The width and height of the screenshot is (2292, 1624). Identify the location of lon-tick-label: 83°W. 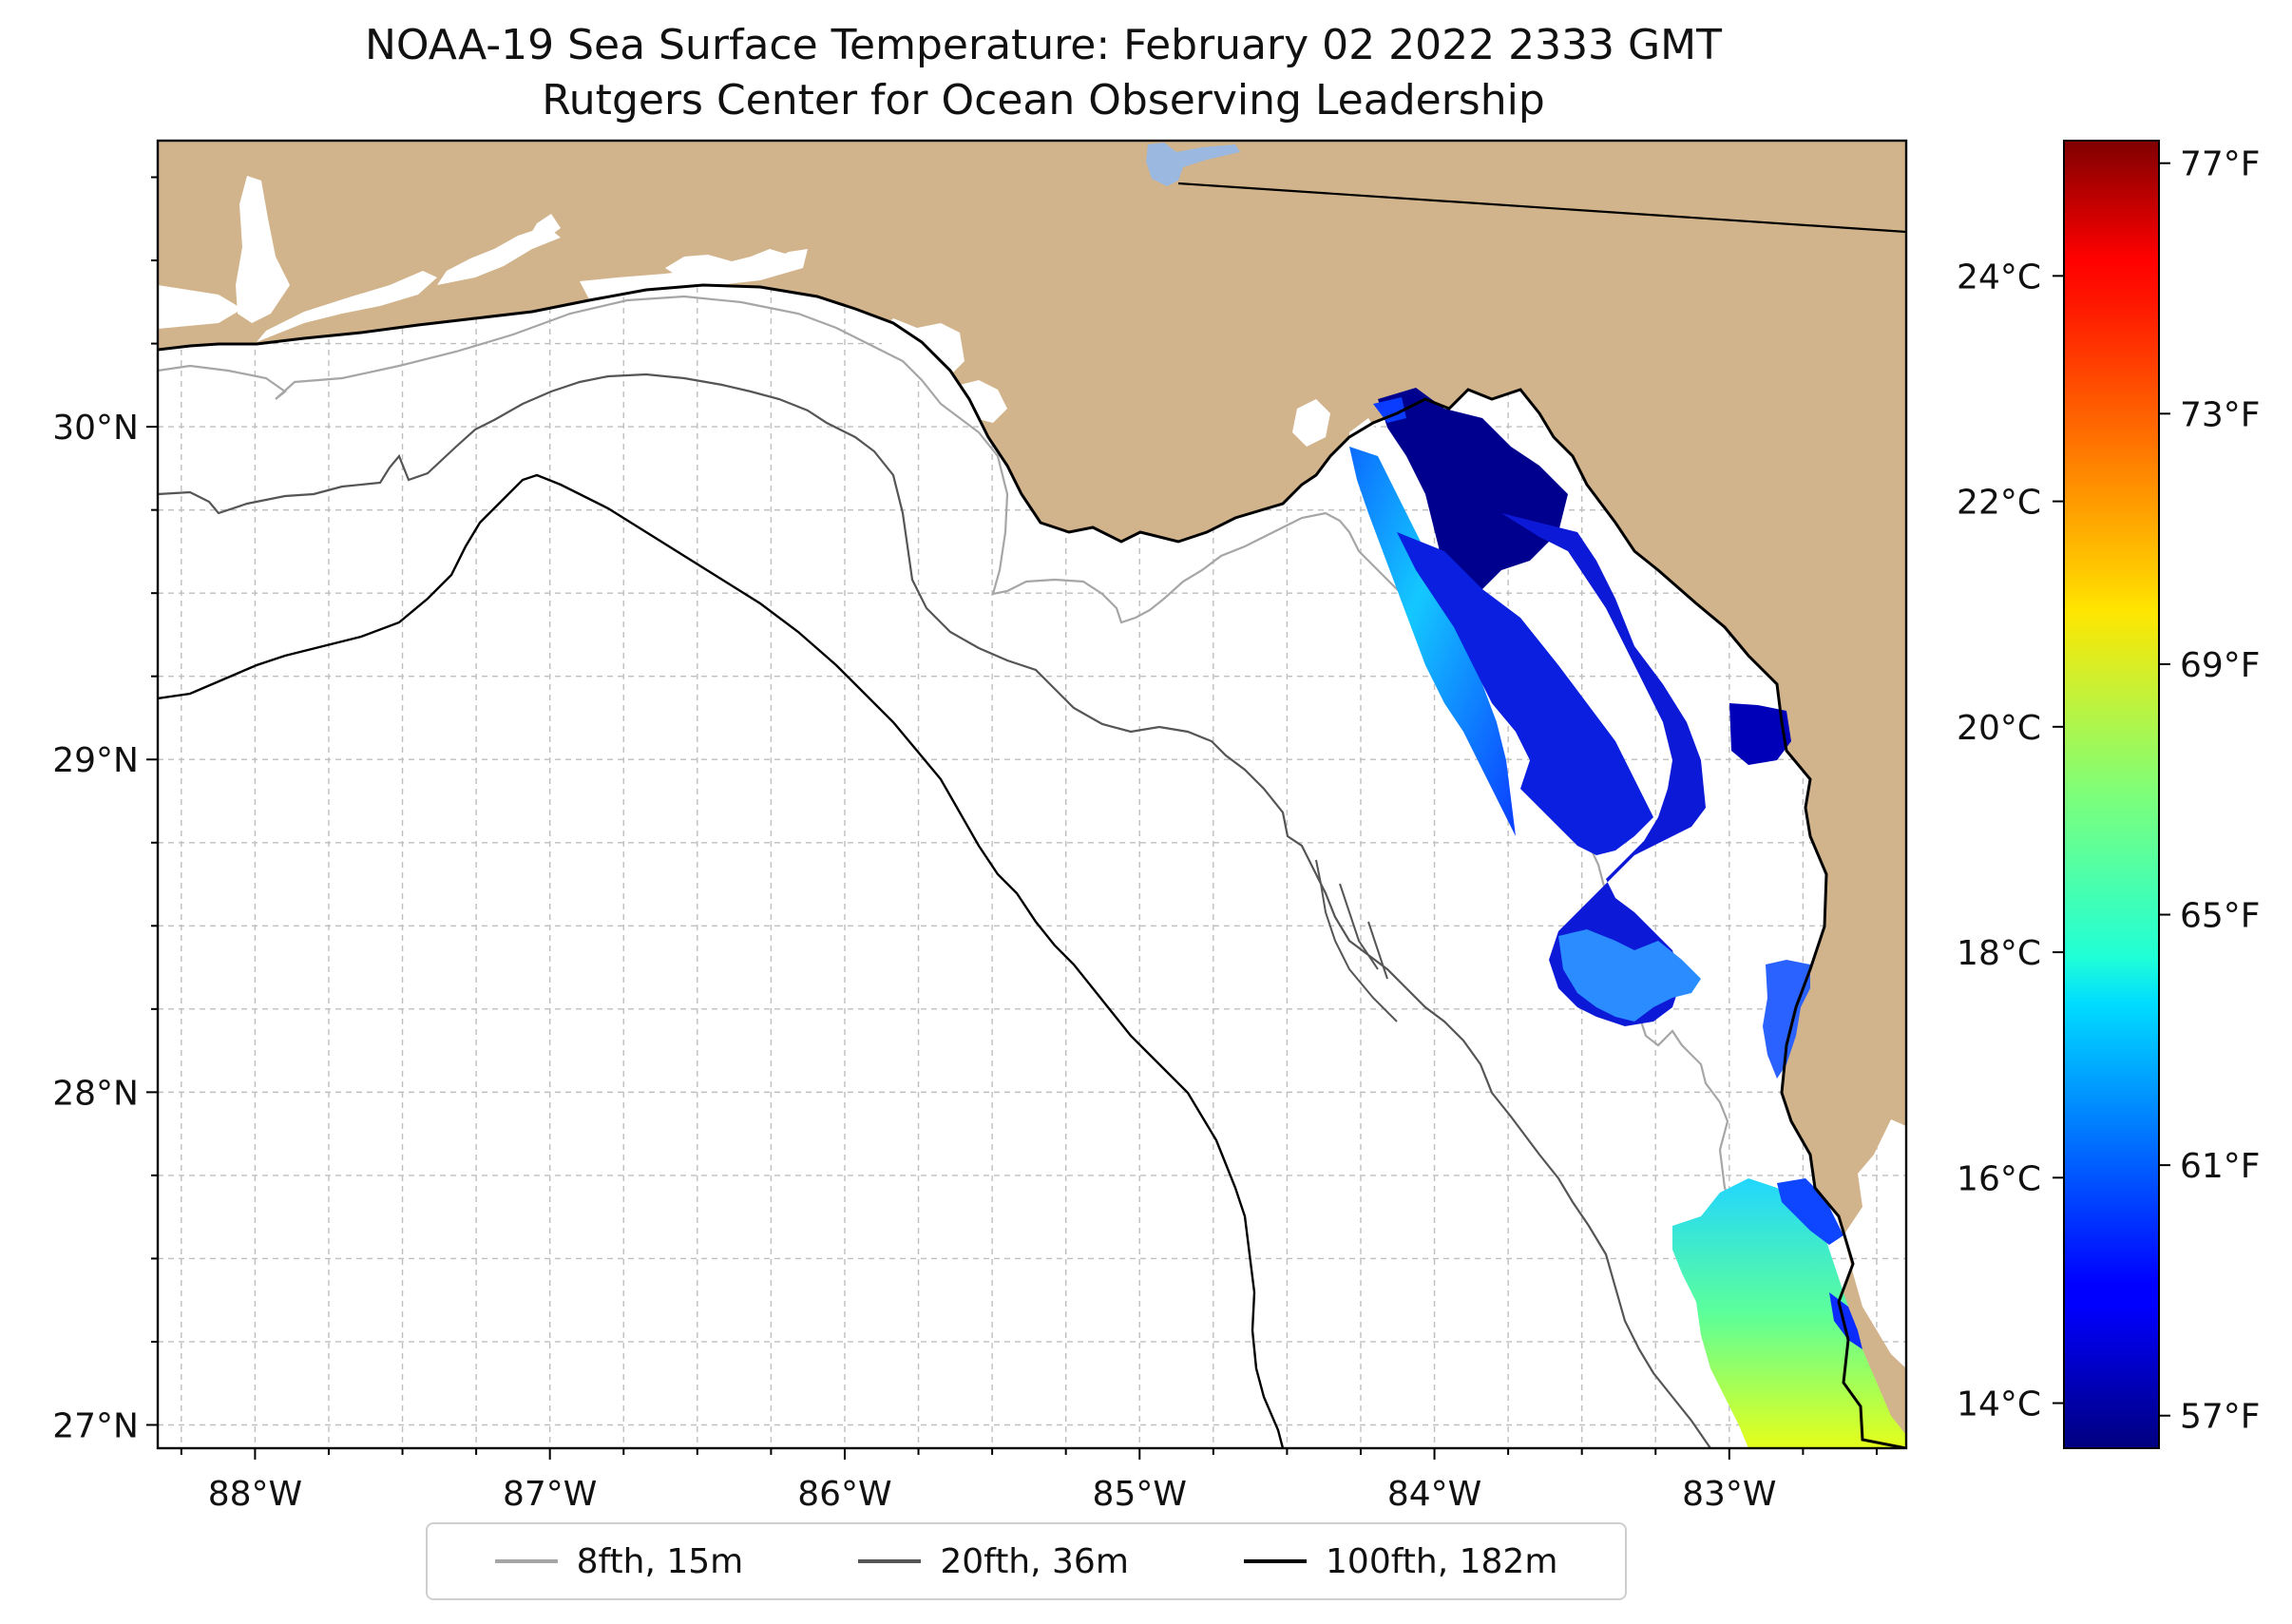
(1729, 1494).